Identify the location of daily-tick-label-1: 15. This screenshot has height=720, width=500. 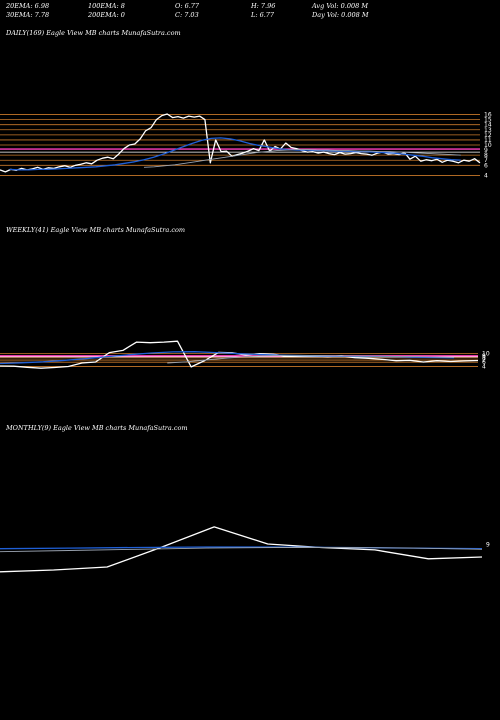
(488, 120).